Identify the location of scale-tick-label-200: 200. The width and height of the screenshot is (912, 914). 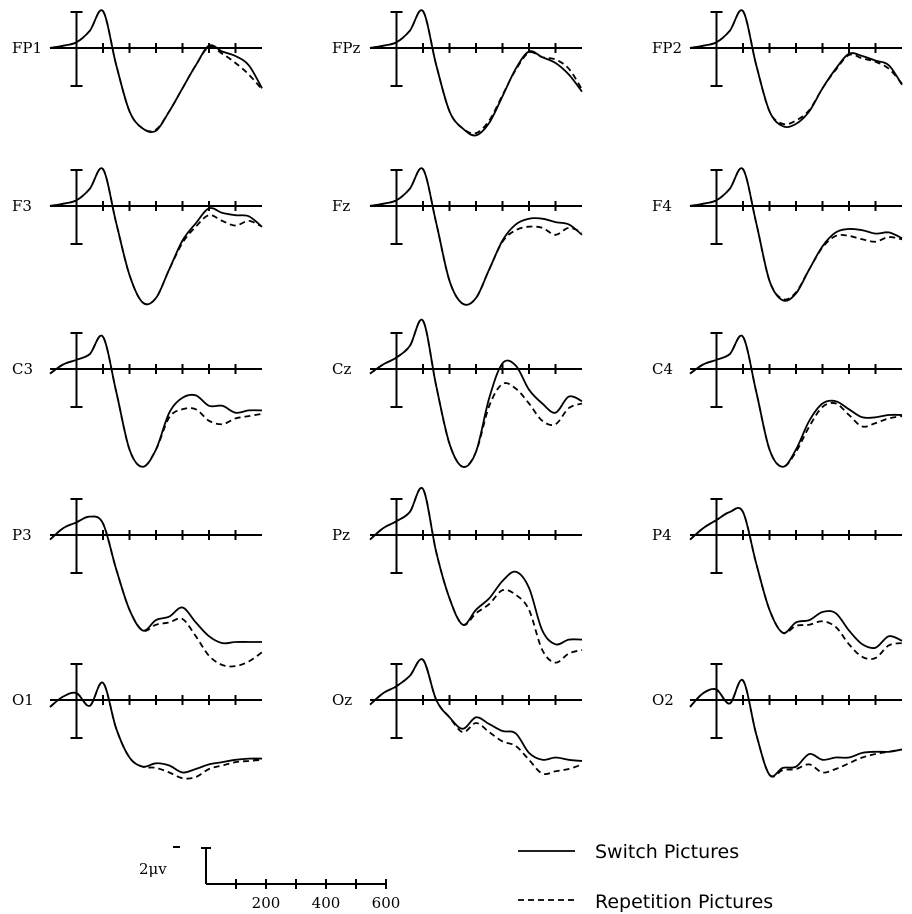
(266, 903).